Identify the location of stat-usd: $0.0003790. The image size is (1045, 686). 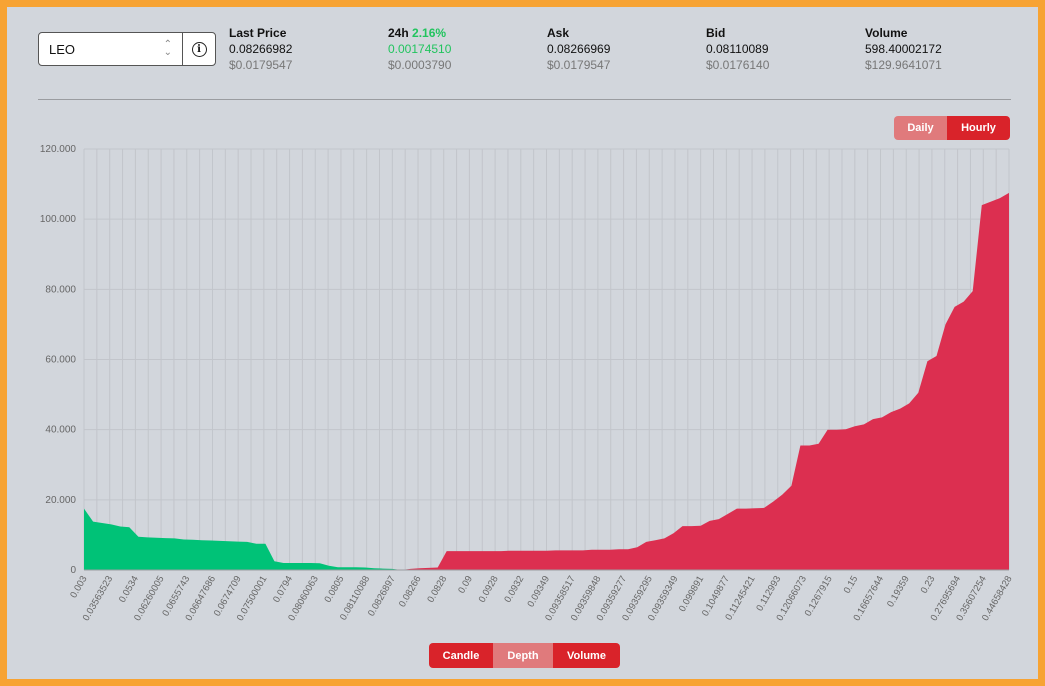
(420, 65).